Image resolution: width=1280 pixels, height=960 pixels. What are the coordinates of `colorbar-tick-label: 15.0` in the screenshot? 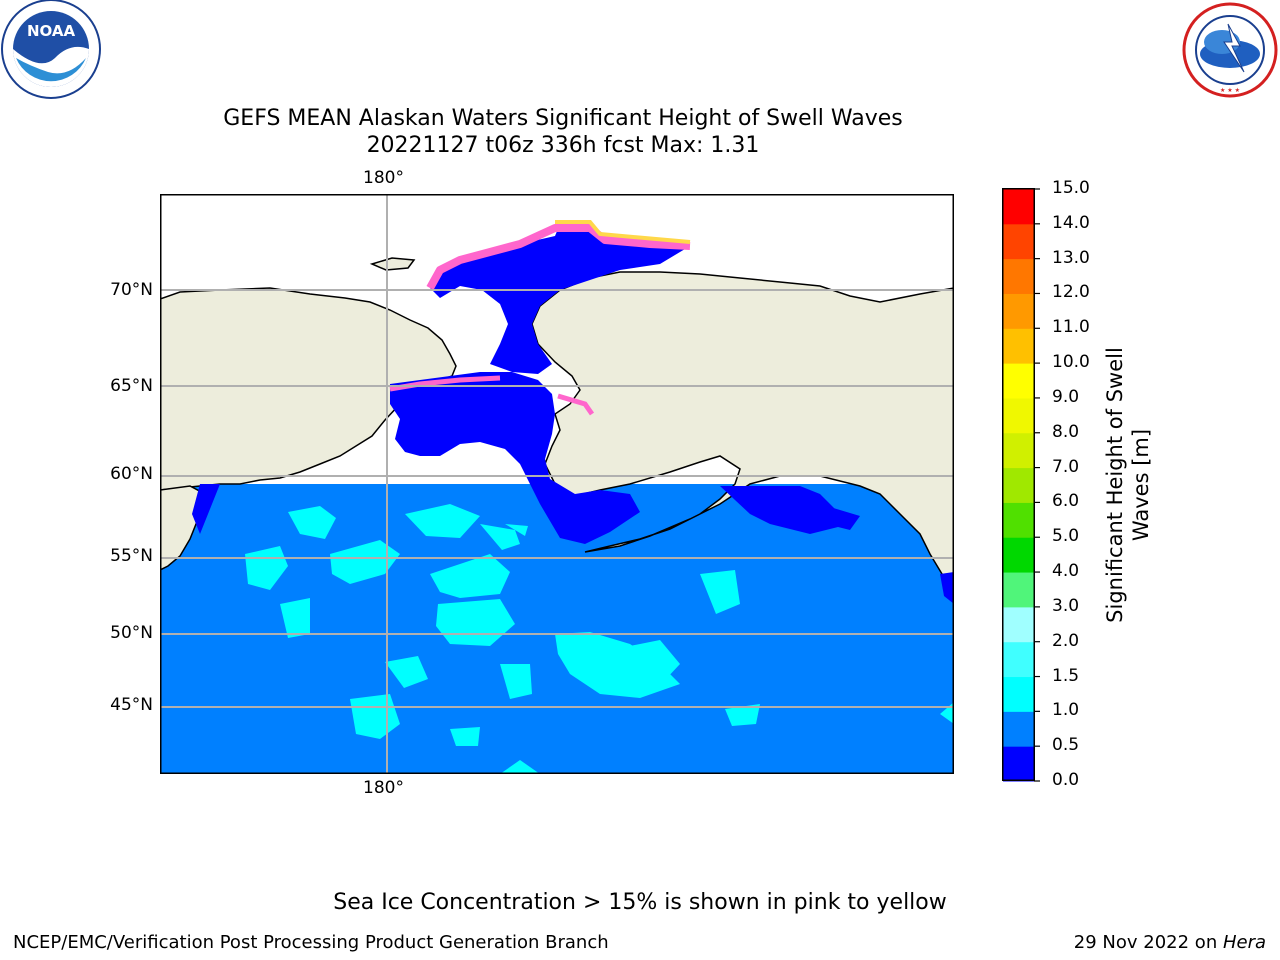 It's located at (1071, 188).